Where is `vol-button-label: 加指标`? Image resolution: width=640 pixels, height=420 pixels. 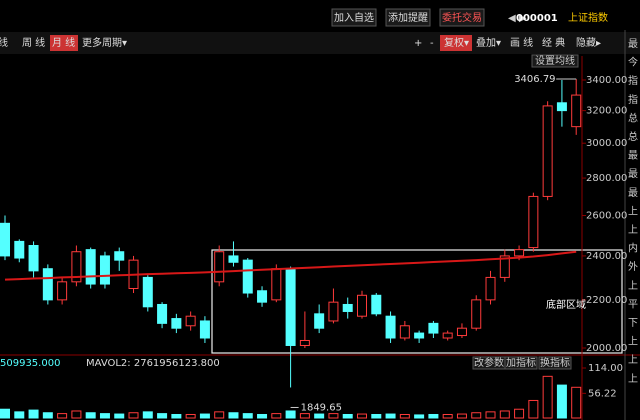
vol-button-label: 加指标 is located at coordinates (521, 362).